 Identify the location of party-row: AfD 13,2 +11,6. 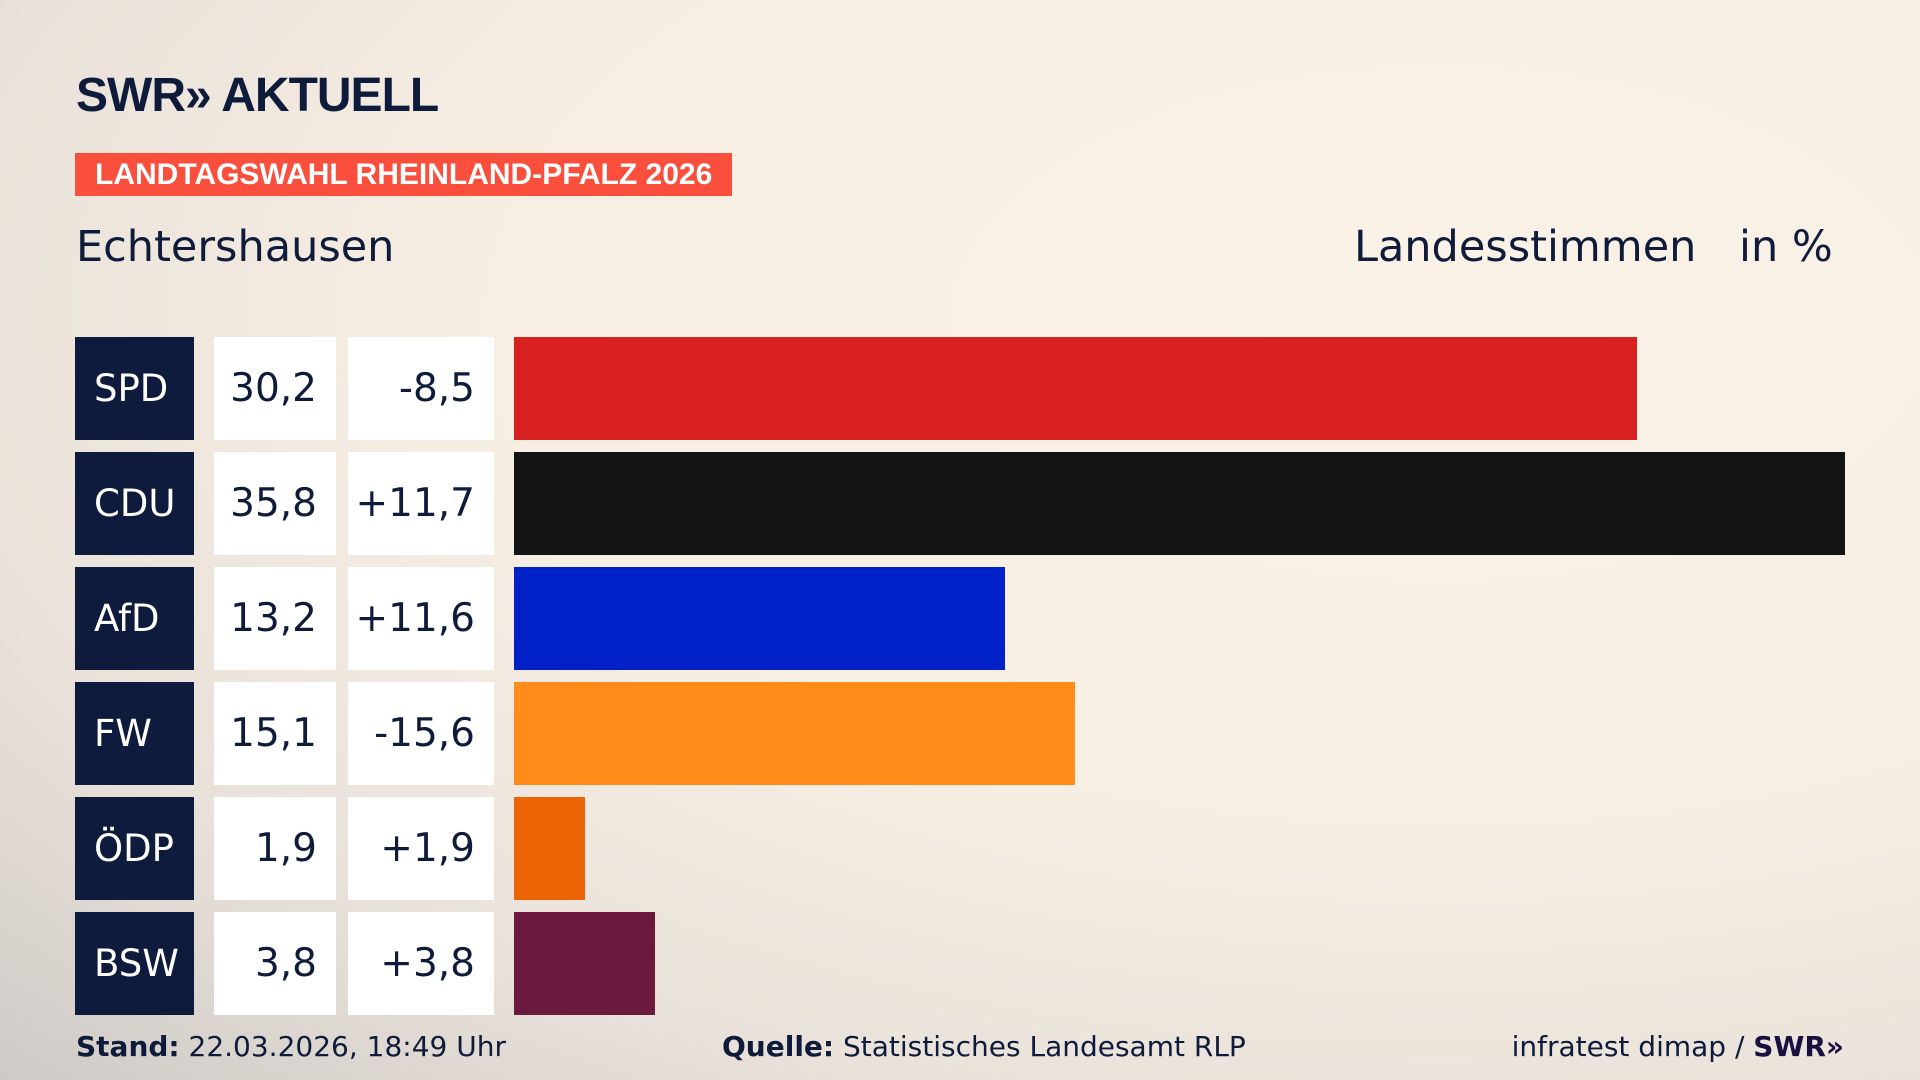
(975, 618).